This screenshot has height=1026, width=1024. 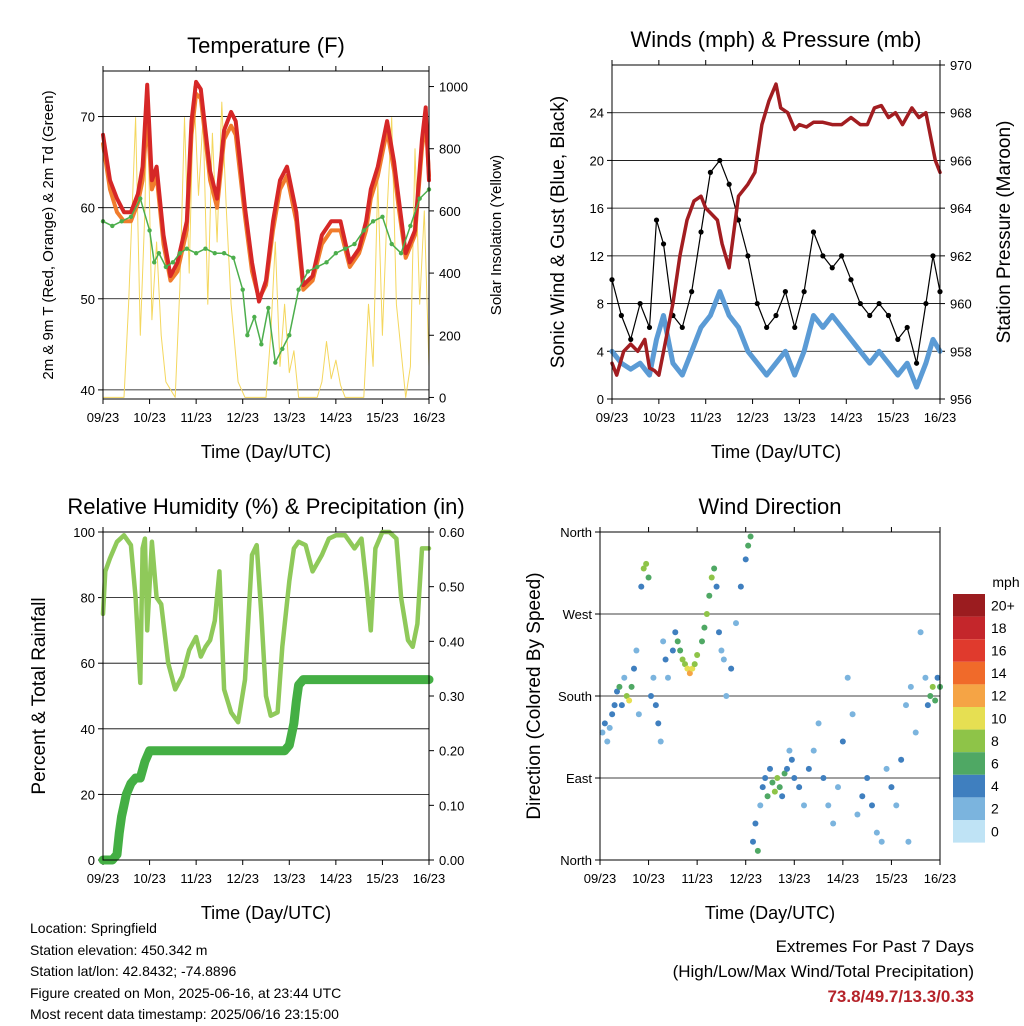 What do you see at coordinates (597, 160) in the screenshot?
I see `y-tick-label: 20` at bounding box center [597, 160].